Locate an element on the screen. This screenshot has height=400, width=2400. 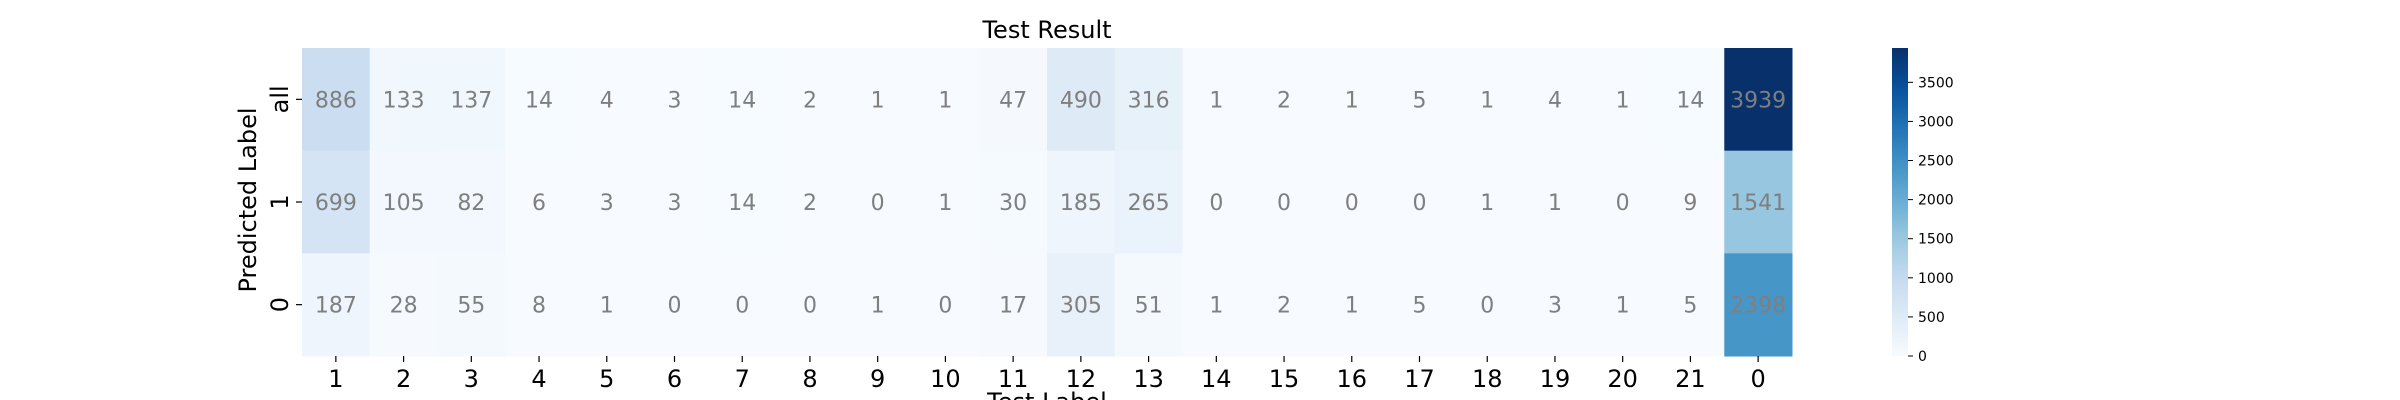
y-tick-label: 1 is located at coordinates (280, 201).